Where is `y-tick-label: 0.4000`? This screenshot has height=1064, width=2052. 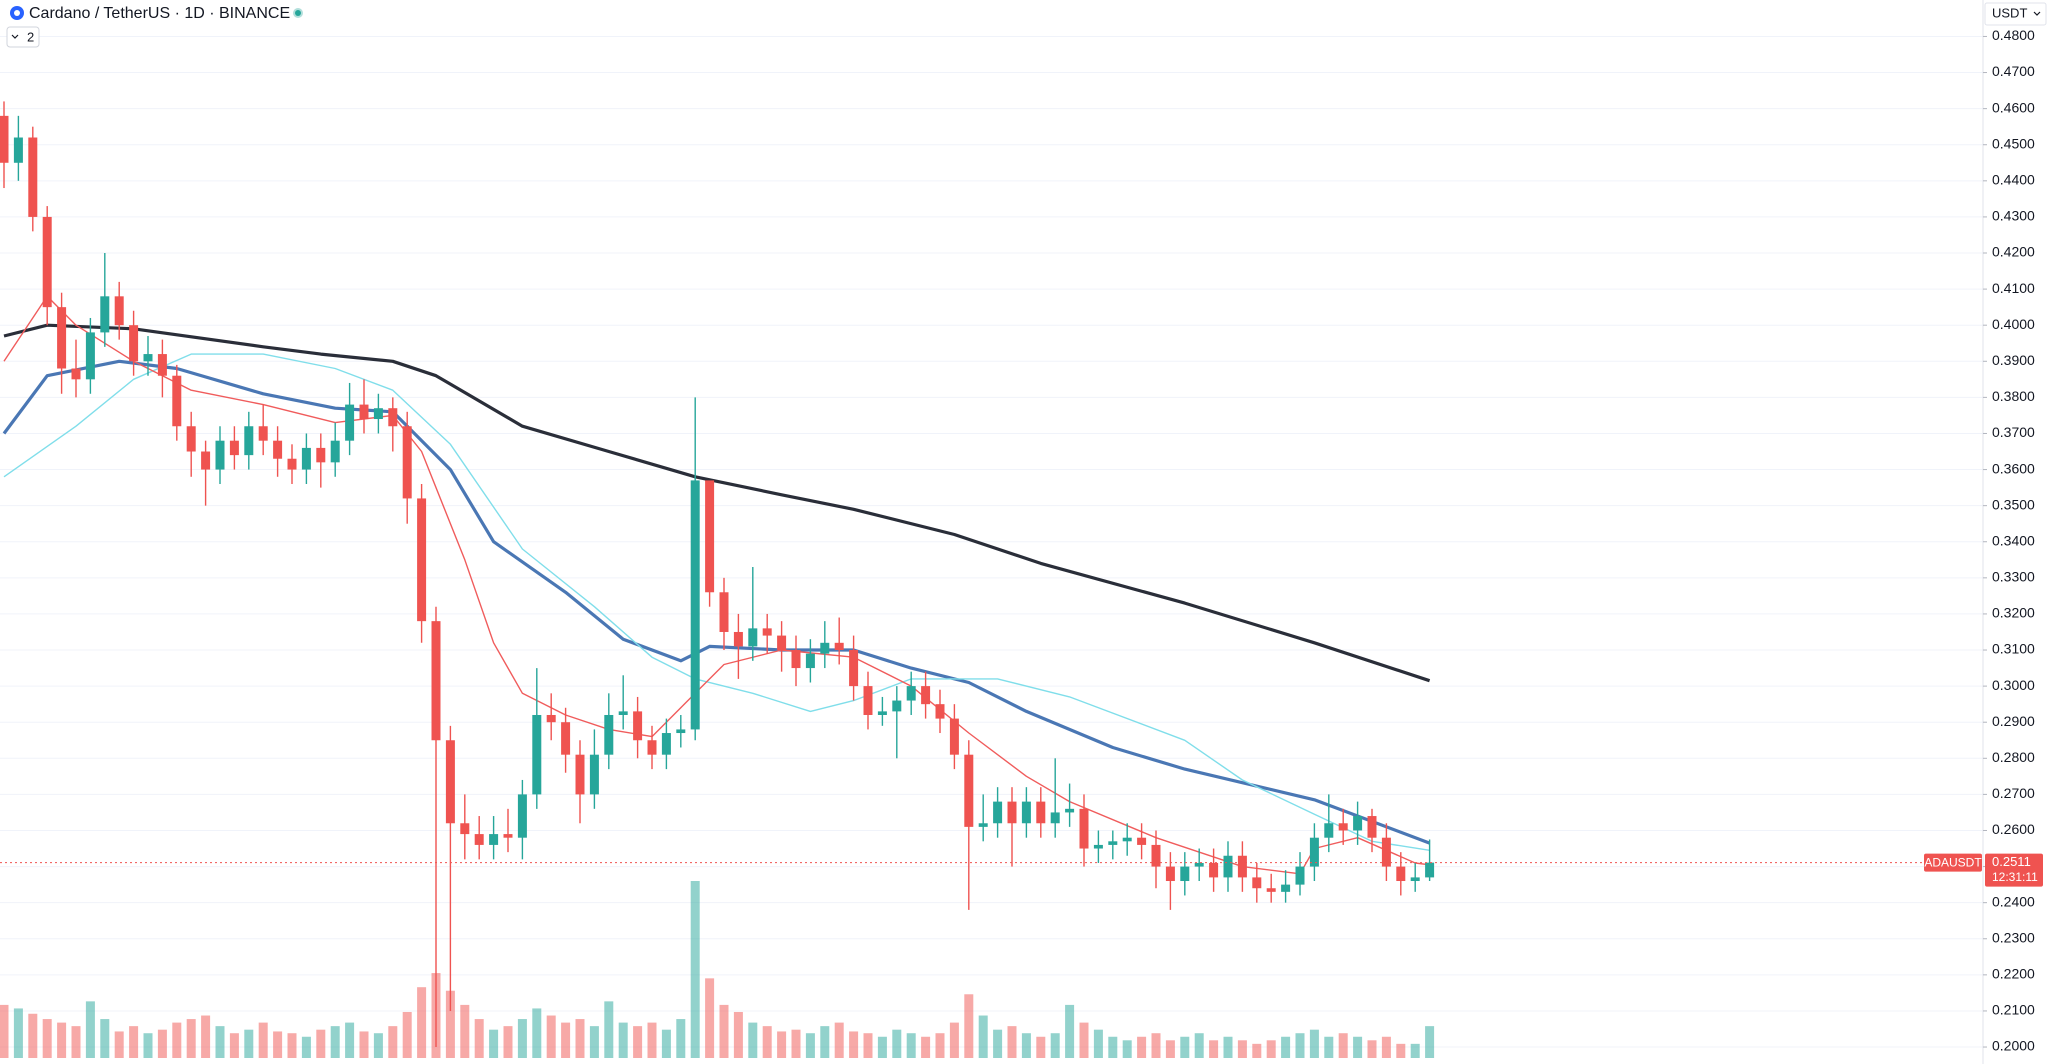 y-tick-label: 0.4000 is located at coordinates (2013, 324).